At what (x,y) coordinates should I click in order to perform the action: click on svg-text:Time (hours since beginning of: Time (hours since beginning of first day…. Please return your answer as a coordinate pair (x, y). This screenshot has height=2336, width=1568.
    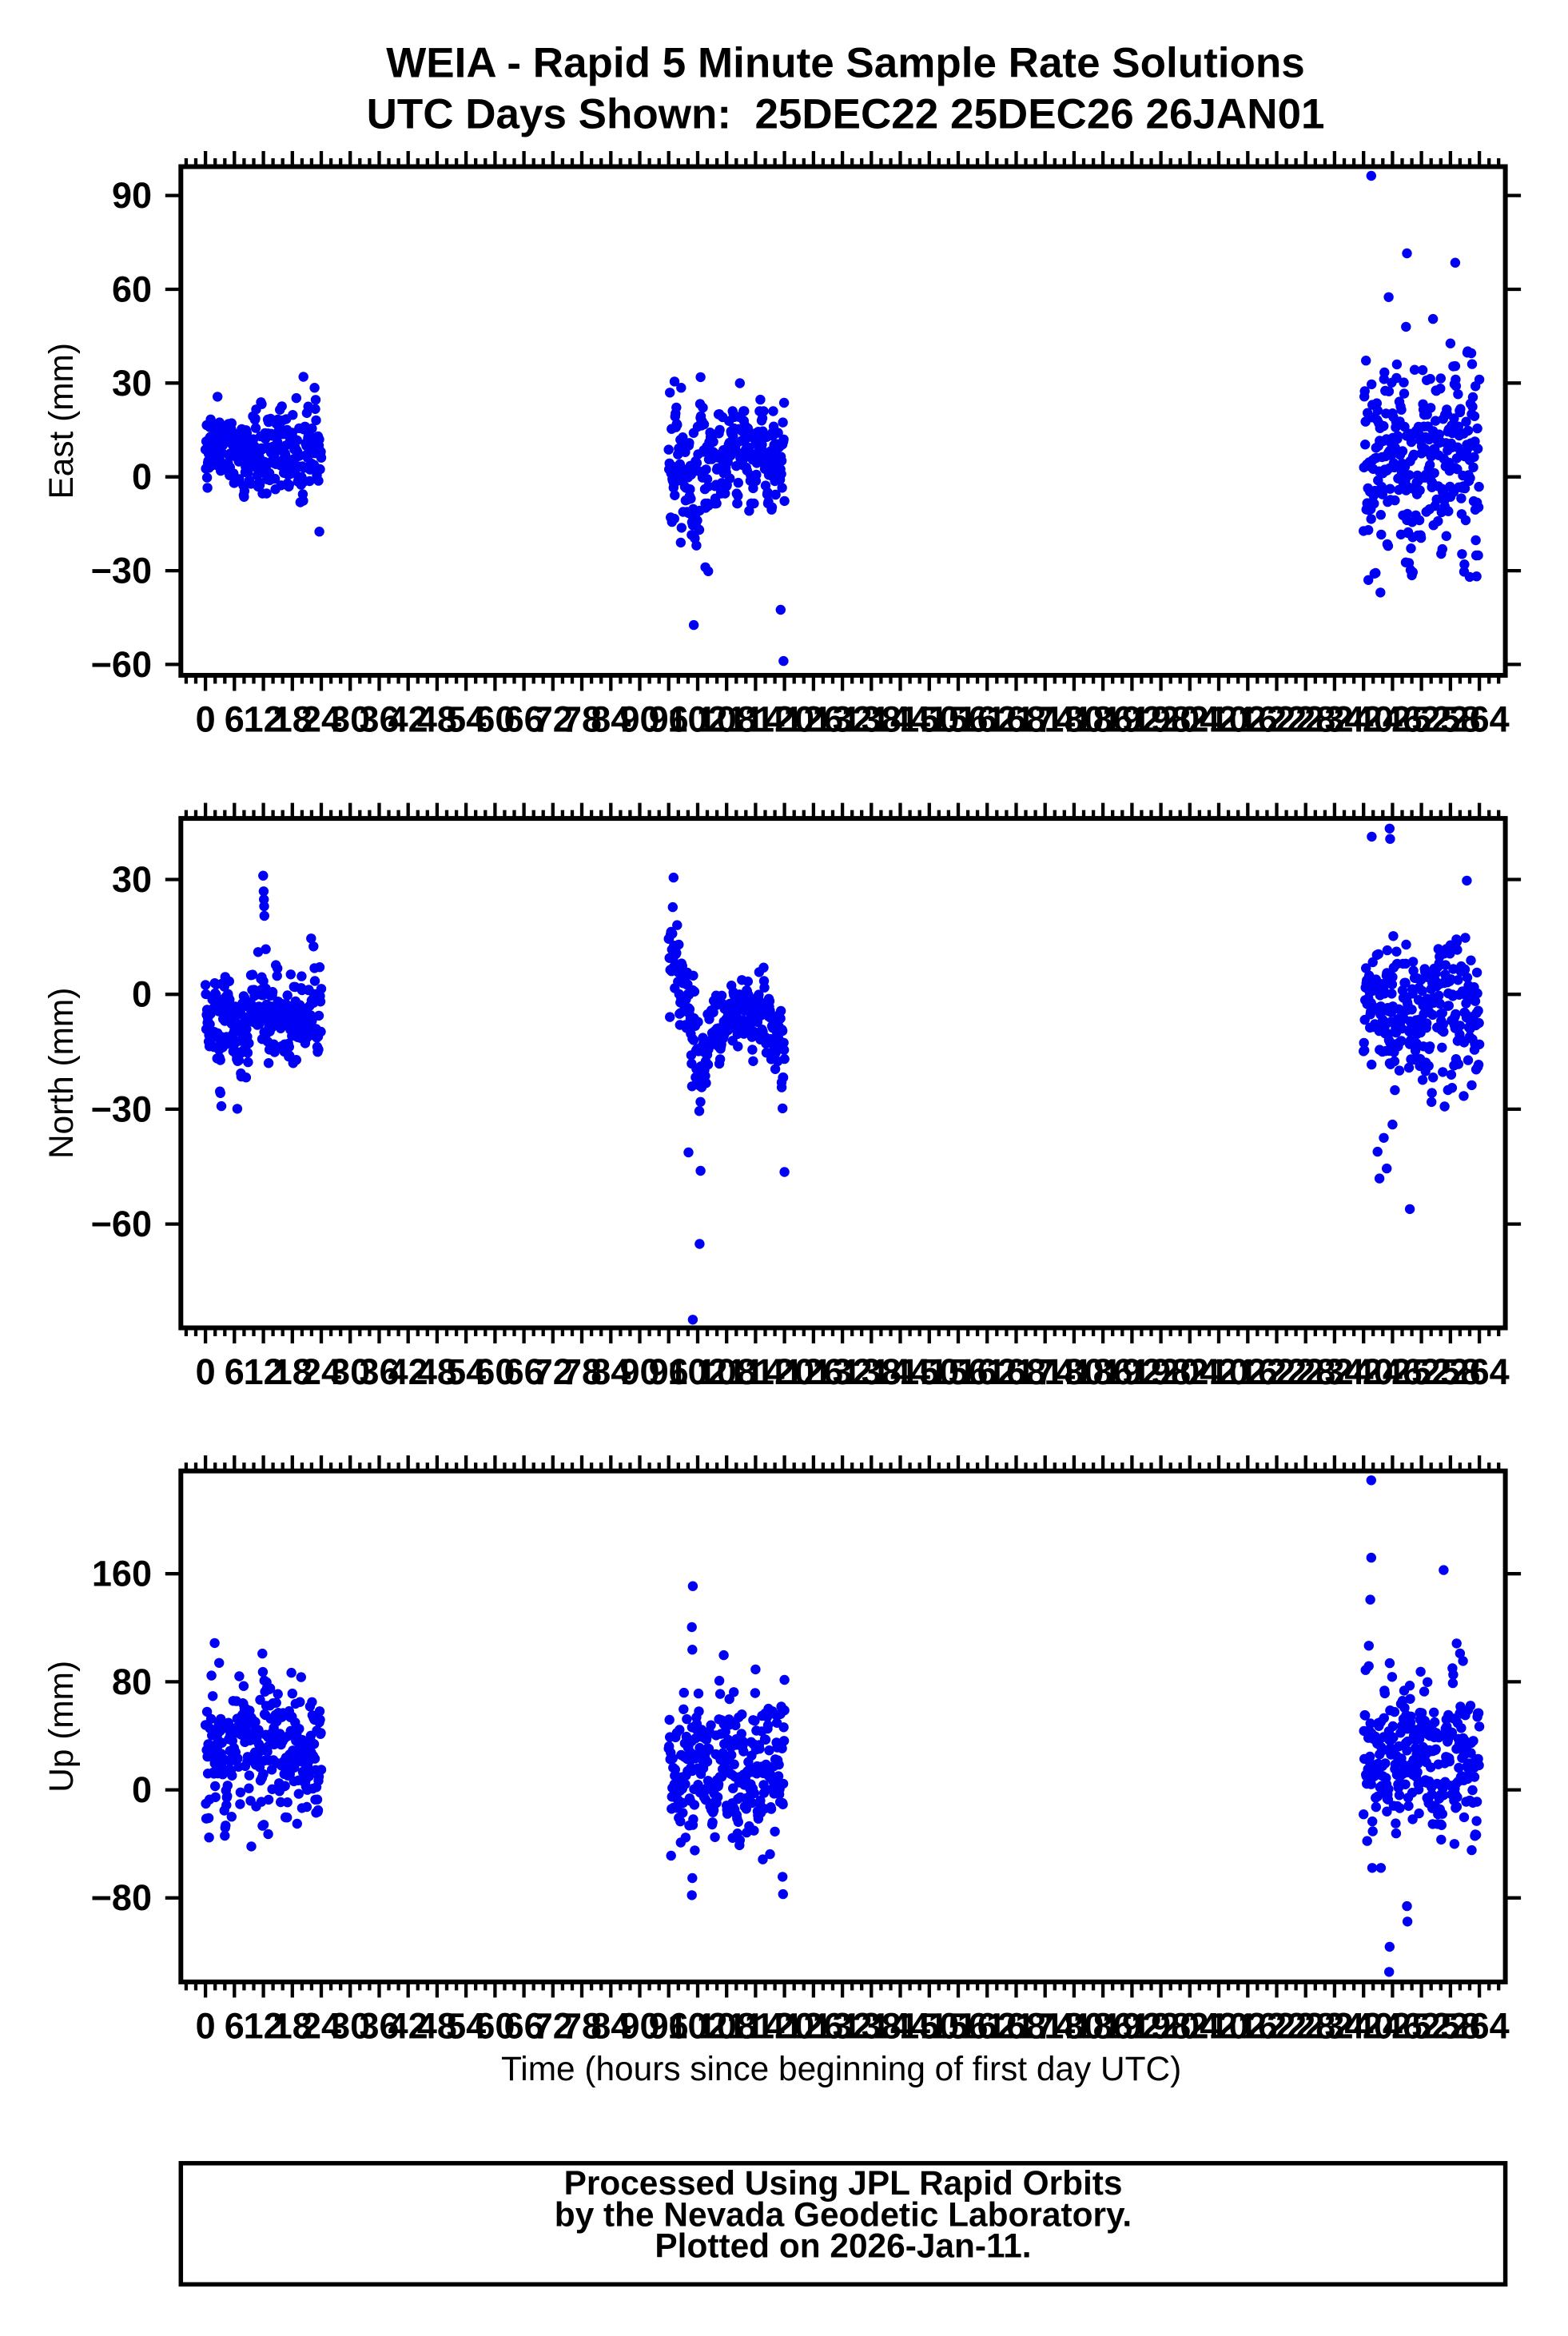
    Looking at the image, I should click on (841, 2068).